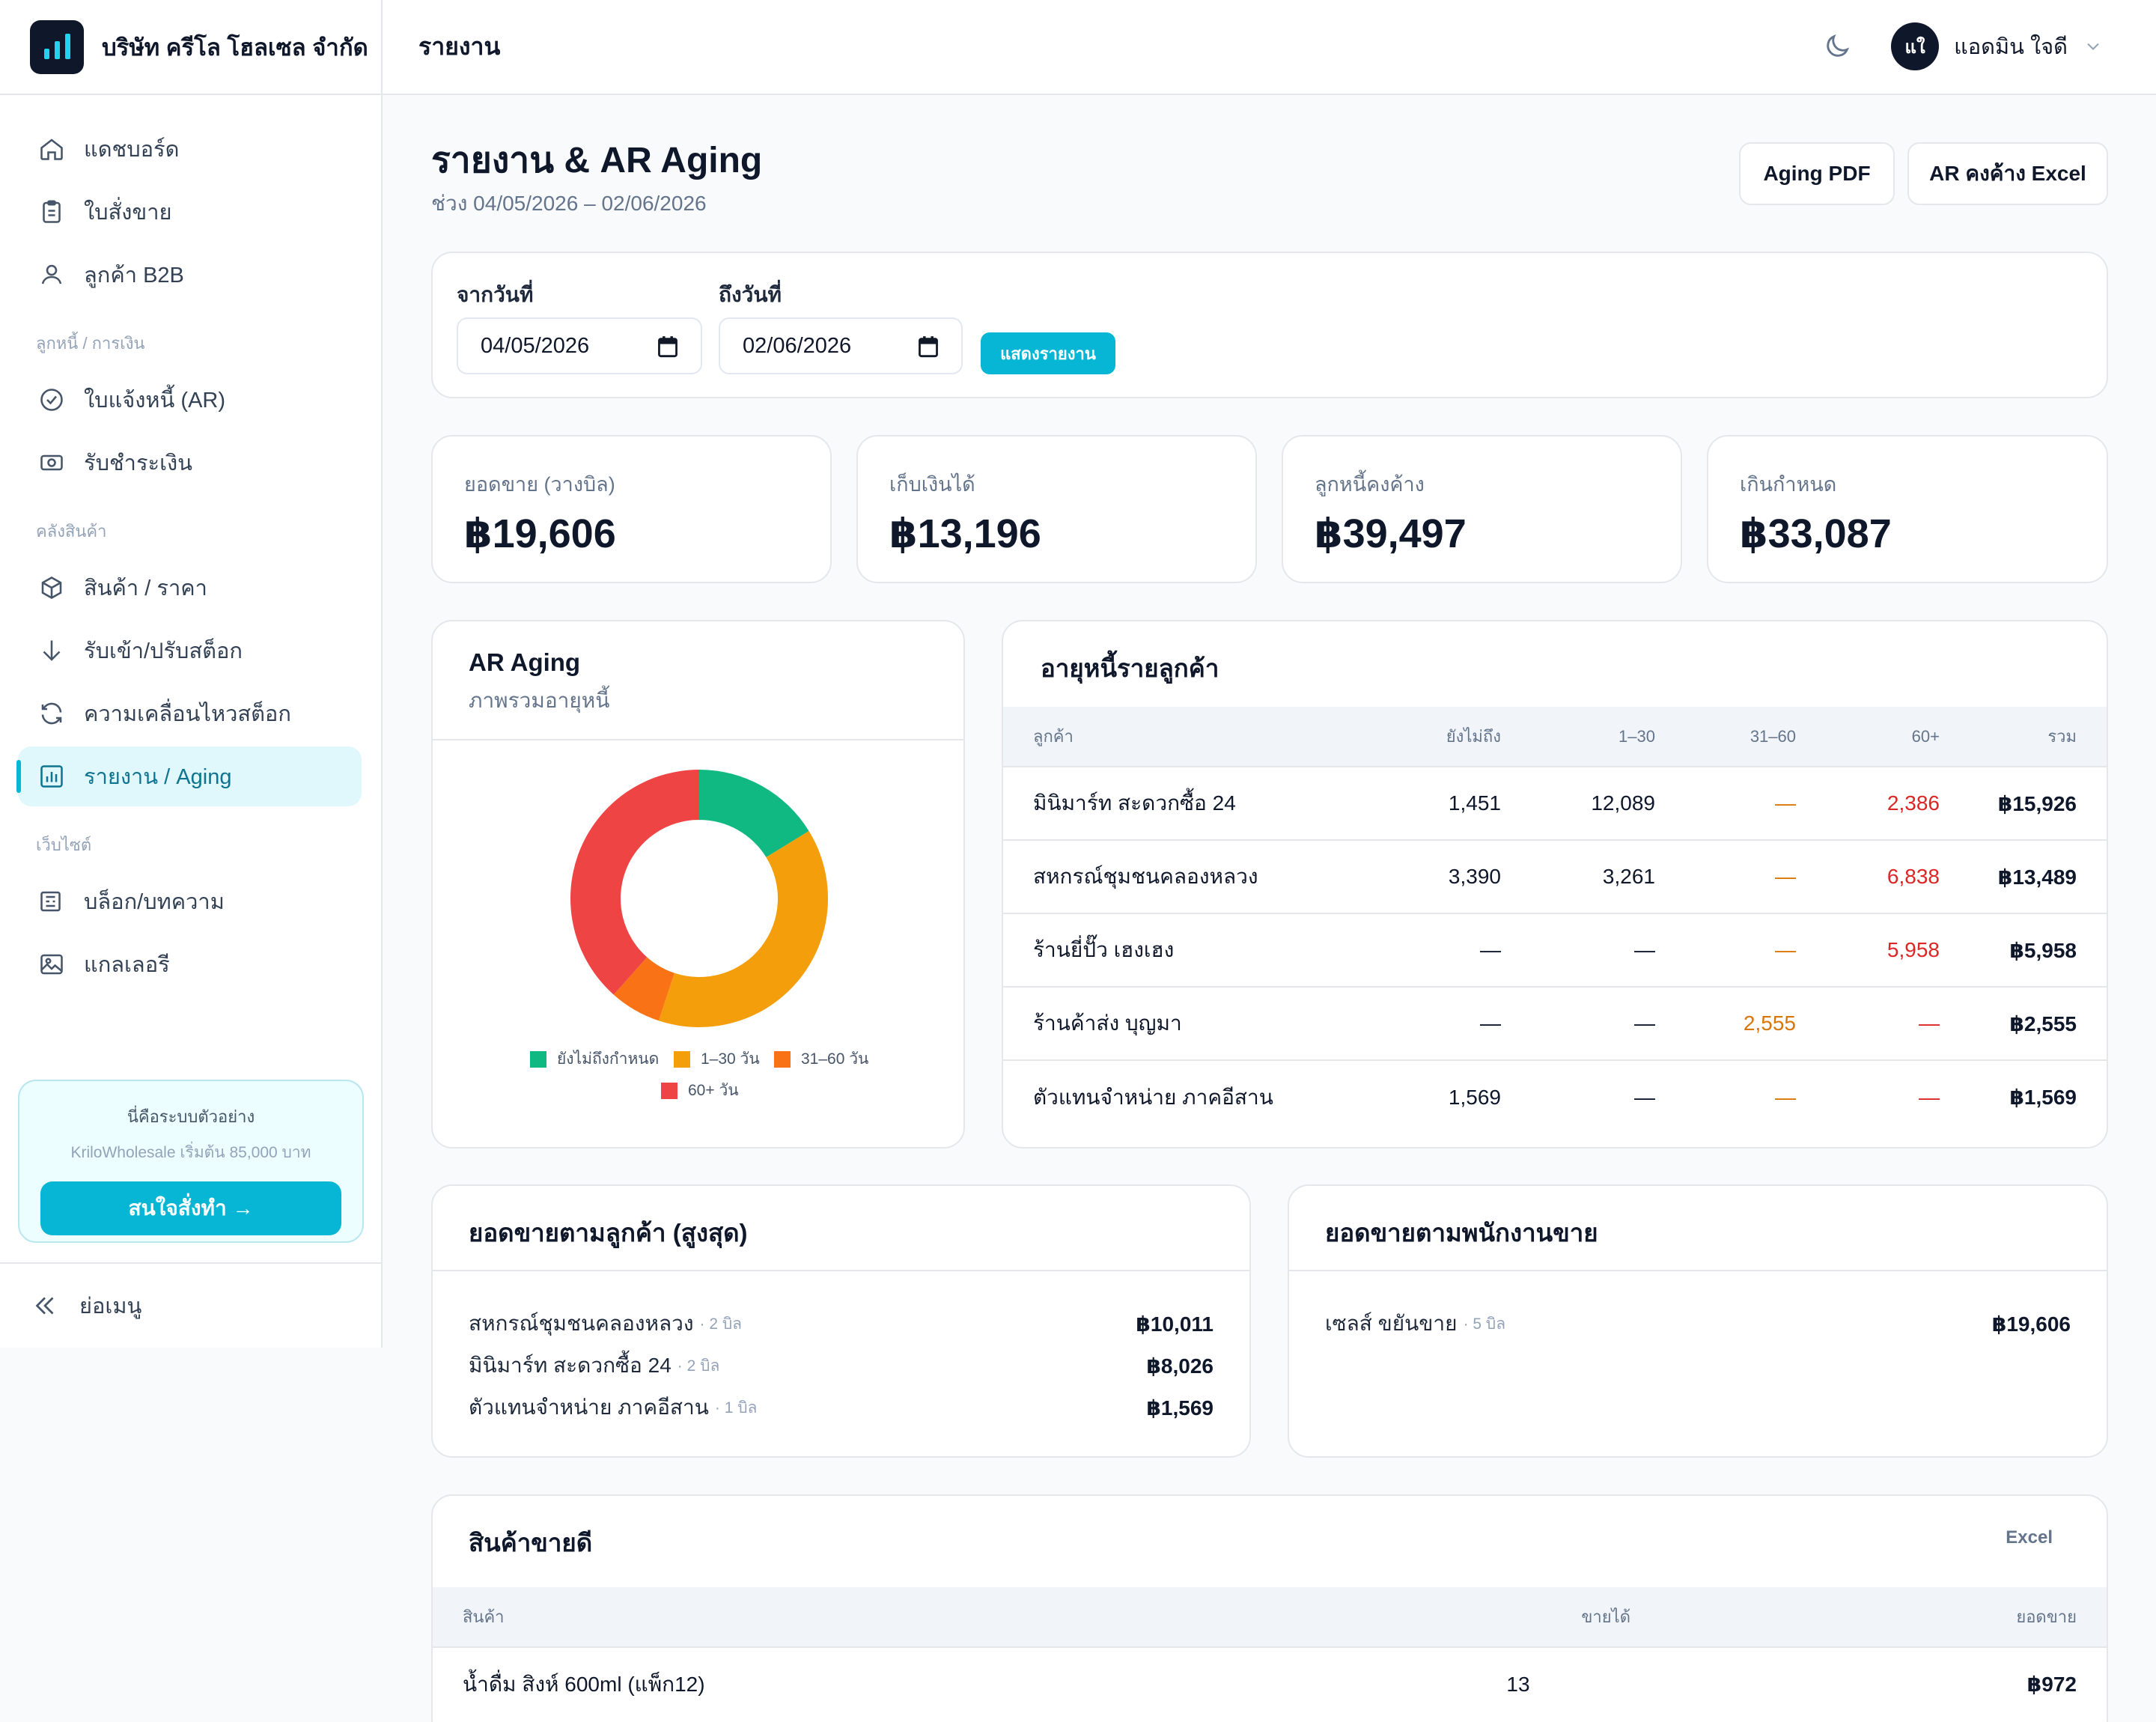  I want to click on to-date-input: 02/06/2026, so click(841, 345).